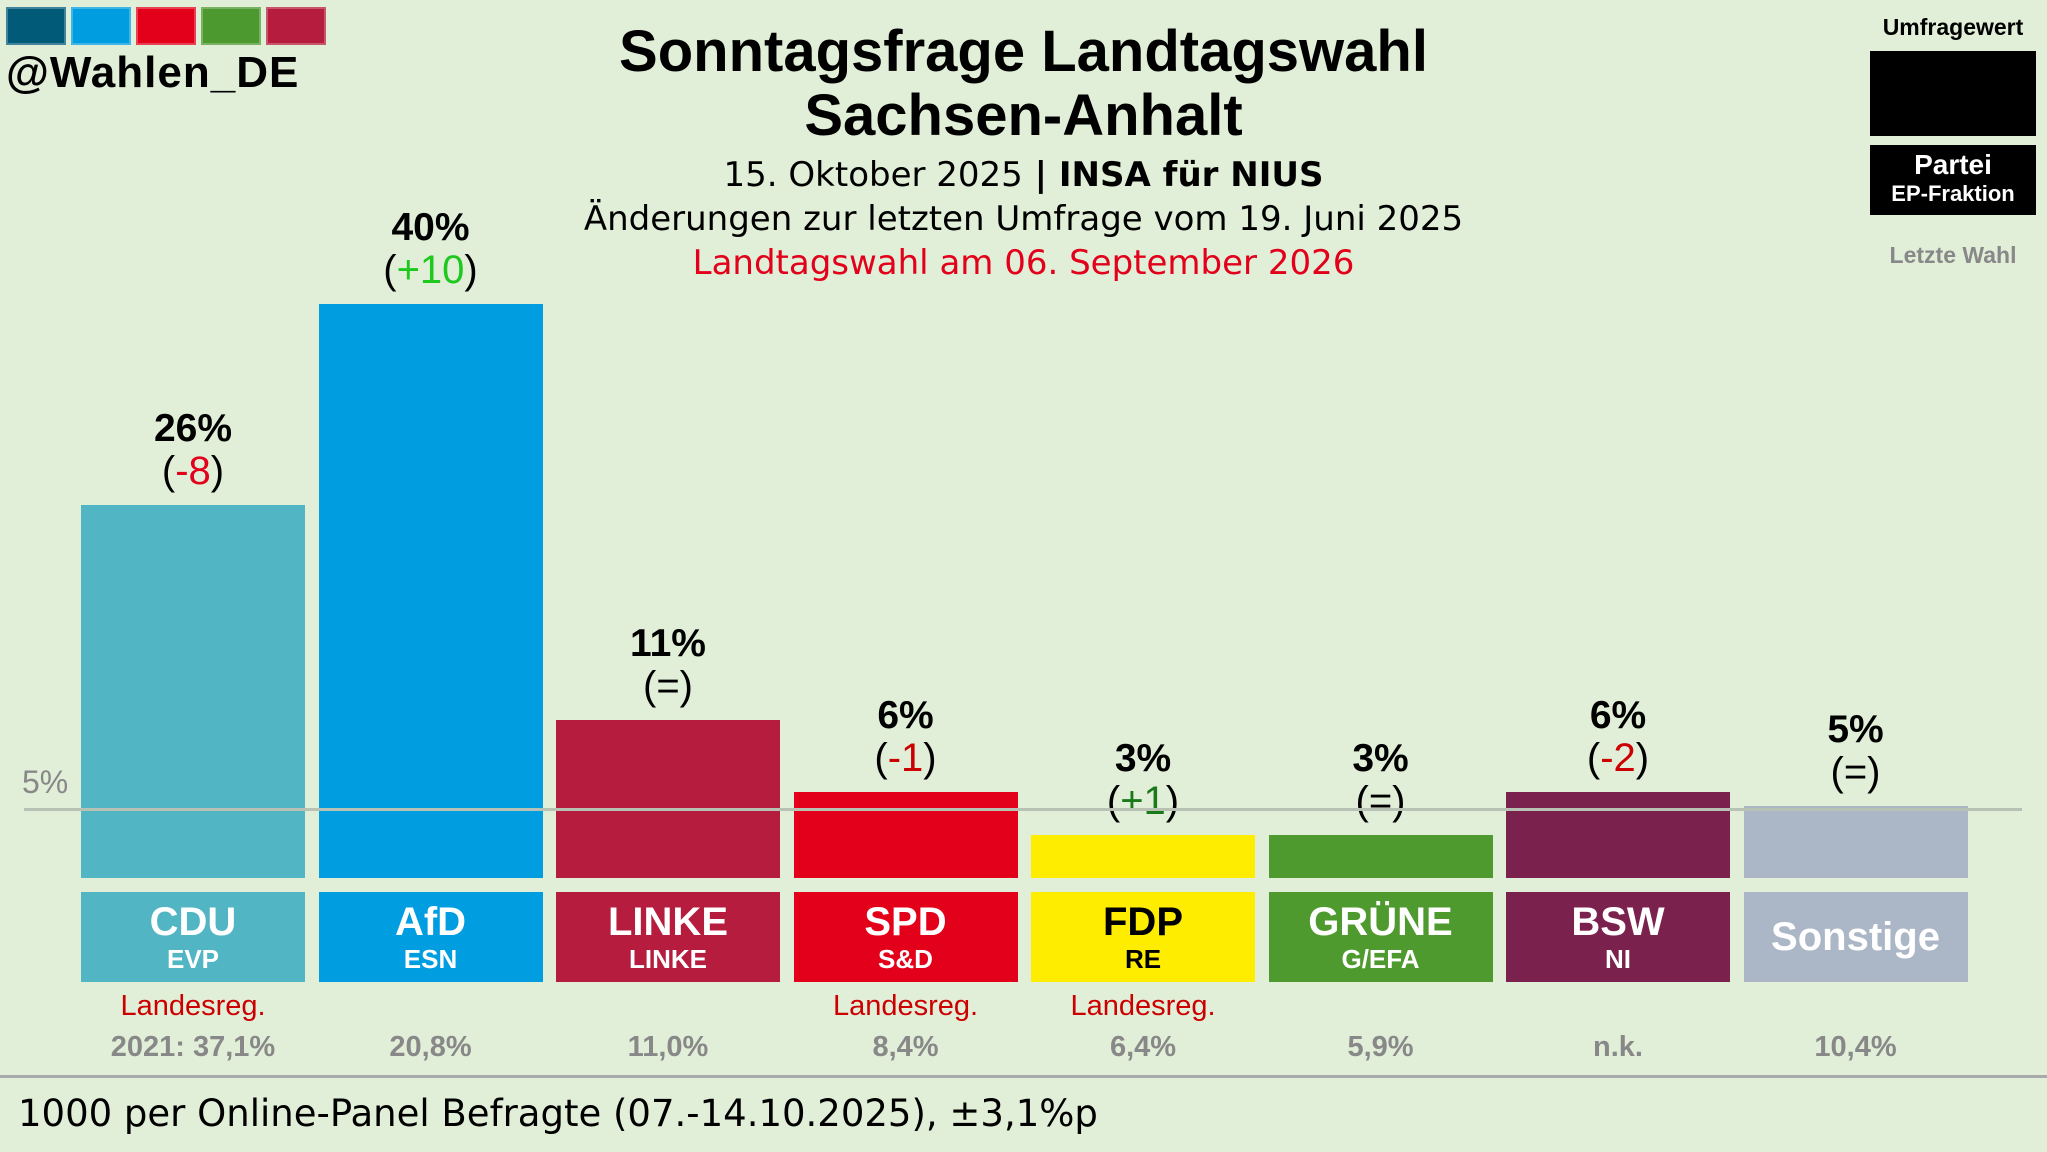  I want to click on change-value: +10, so click(430, 270).